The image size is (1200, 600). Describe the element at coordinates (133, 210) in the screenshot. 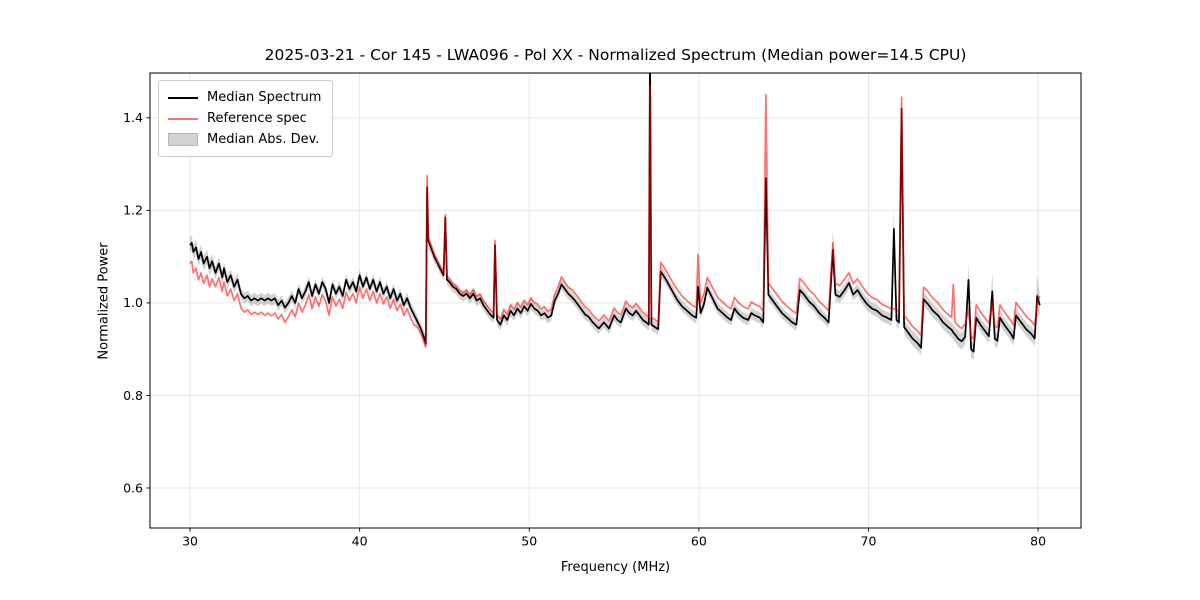

I see `y-tick-label: 1.2` at that location.